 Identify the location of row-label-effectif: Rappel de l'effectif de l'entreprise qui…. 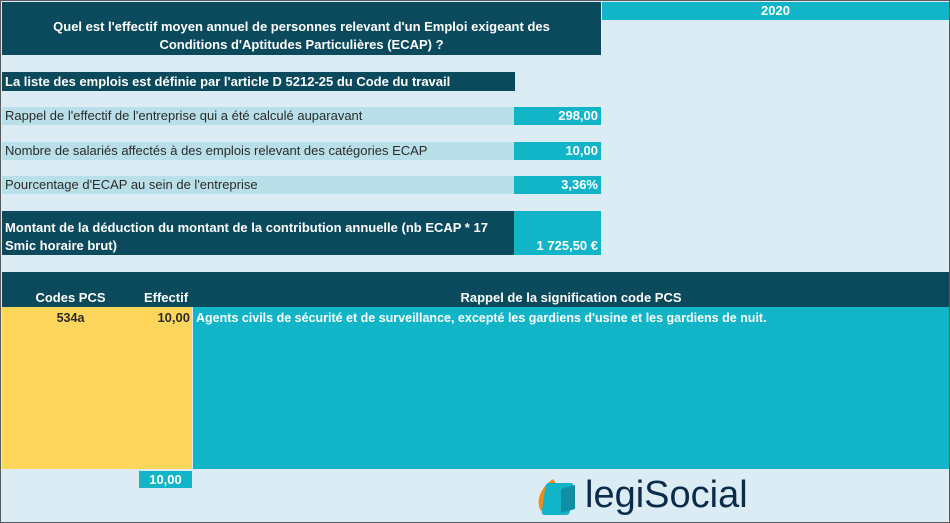
(258, 116).